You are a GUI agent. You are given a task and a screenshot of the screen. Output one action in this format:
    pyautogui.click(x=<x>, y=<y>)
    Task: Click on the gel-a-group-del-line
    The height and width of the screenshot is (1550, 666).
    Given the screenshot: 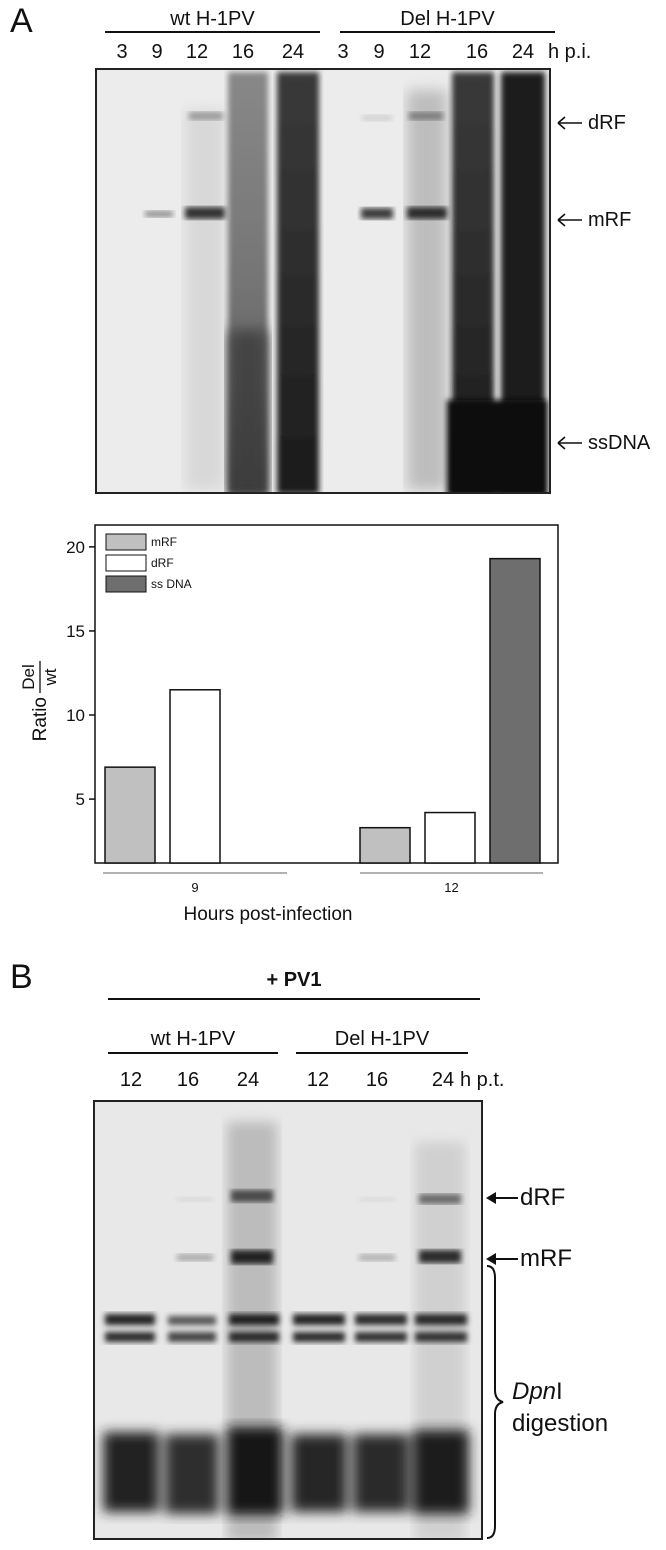 What is the action you would take?
    pyautogui.click(x=447, y=32)
    